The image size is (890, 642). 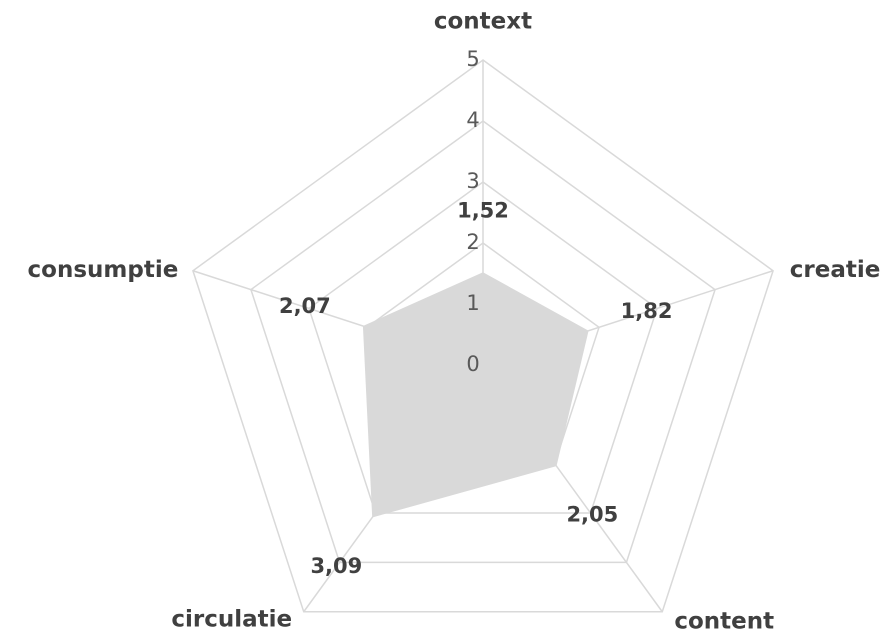 What do you see at coordinates (592, 515) in the screenshot?
I see `value-label: 2,05` at bounding box center [592, 515].